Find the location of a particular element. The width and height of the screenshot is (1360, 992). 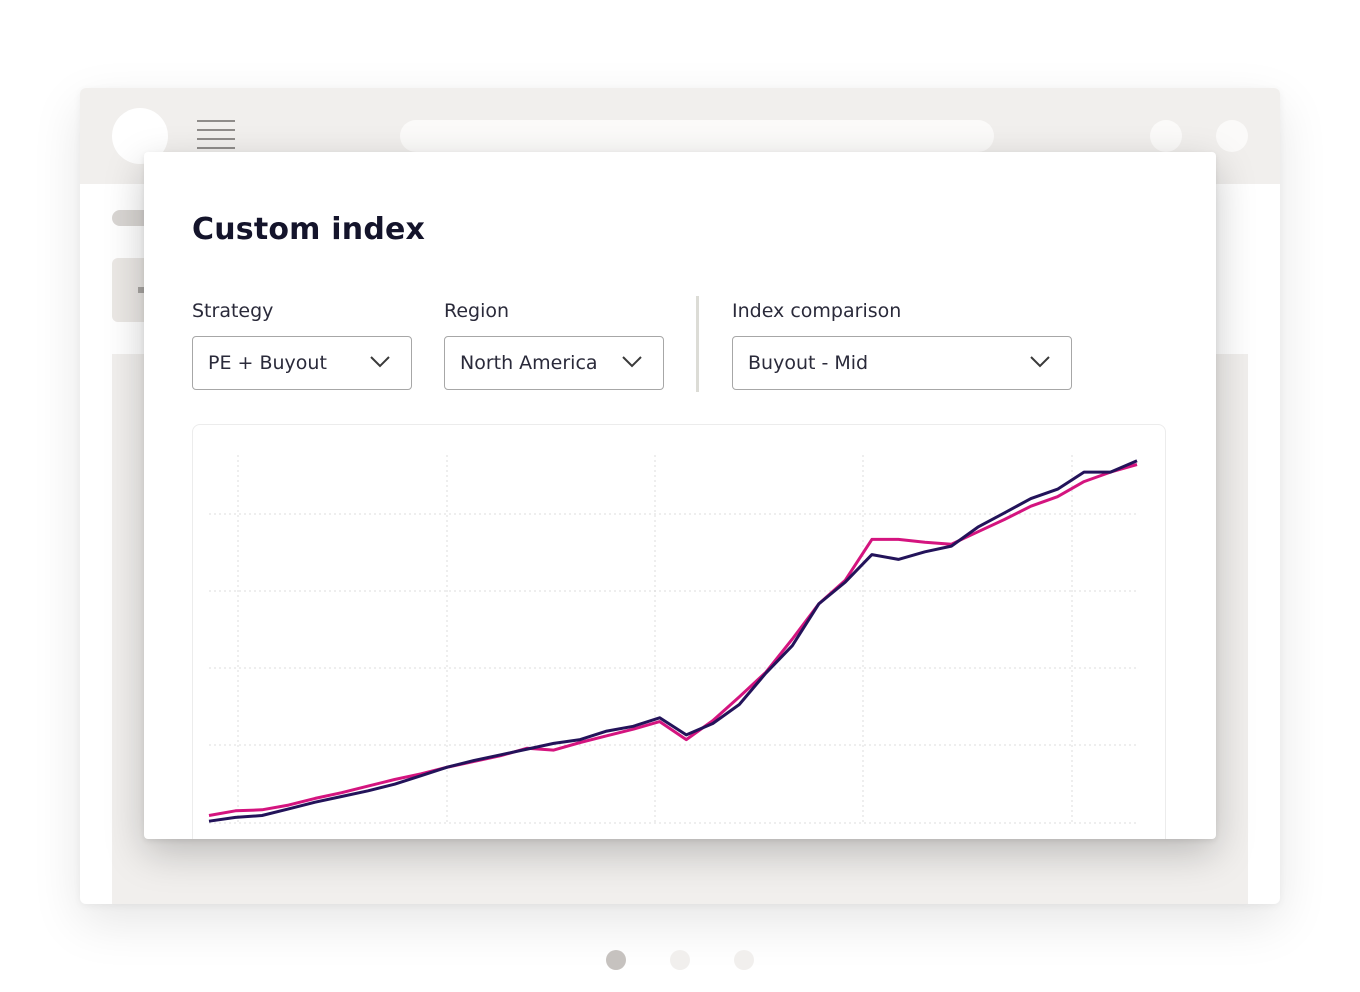

index-comparison-label: Index comparison is located at coordinates (817, 311).